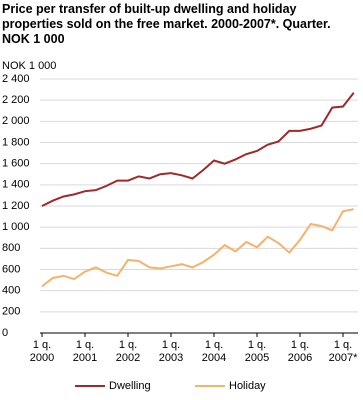 The width and height of the screenshot is (363, 400). Describe the element at coordinates (343, 351) in the screenshot. I see `x-tick-label: 1 q. 2007*` at that location.